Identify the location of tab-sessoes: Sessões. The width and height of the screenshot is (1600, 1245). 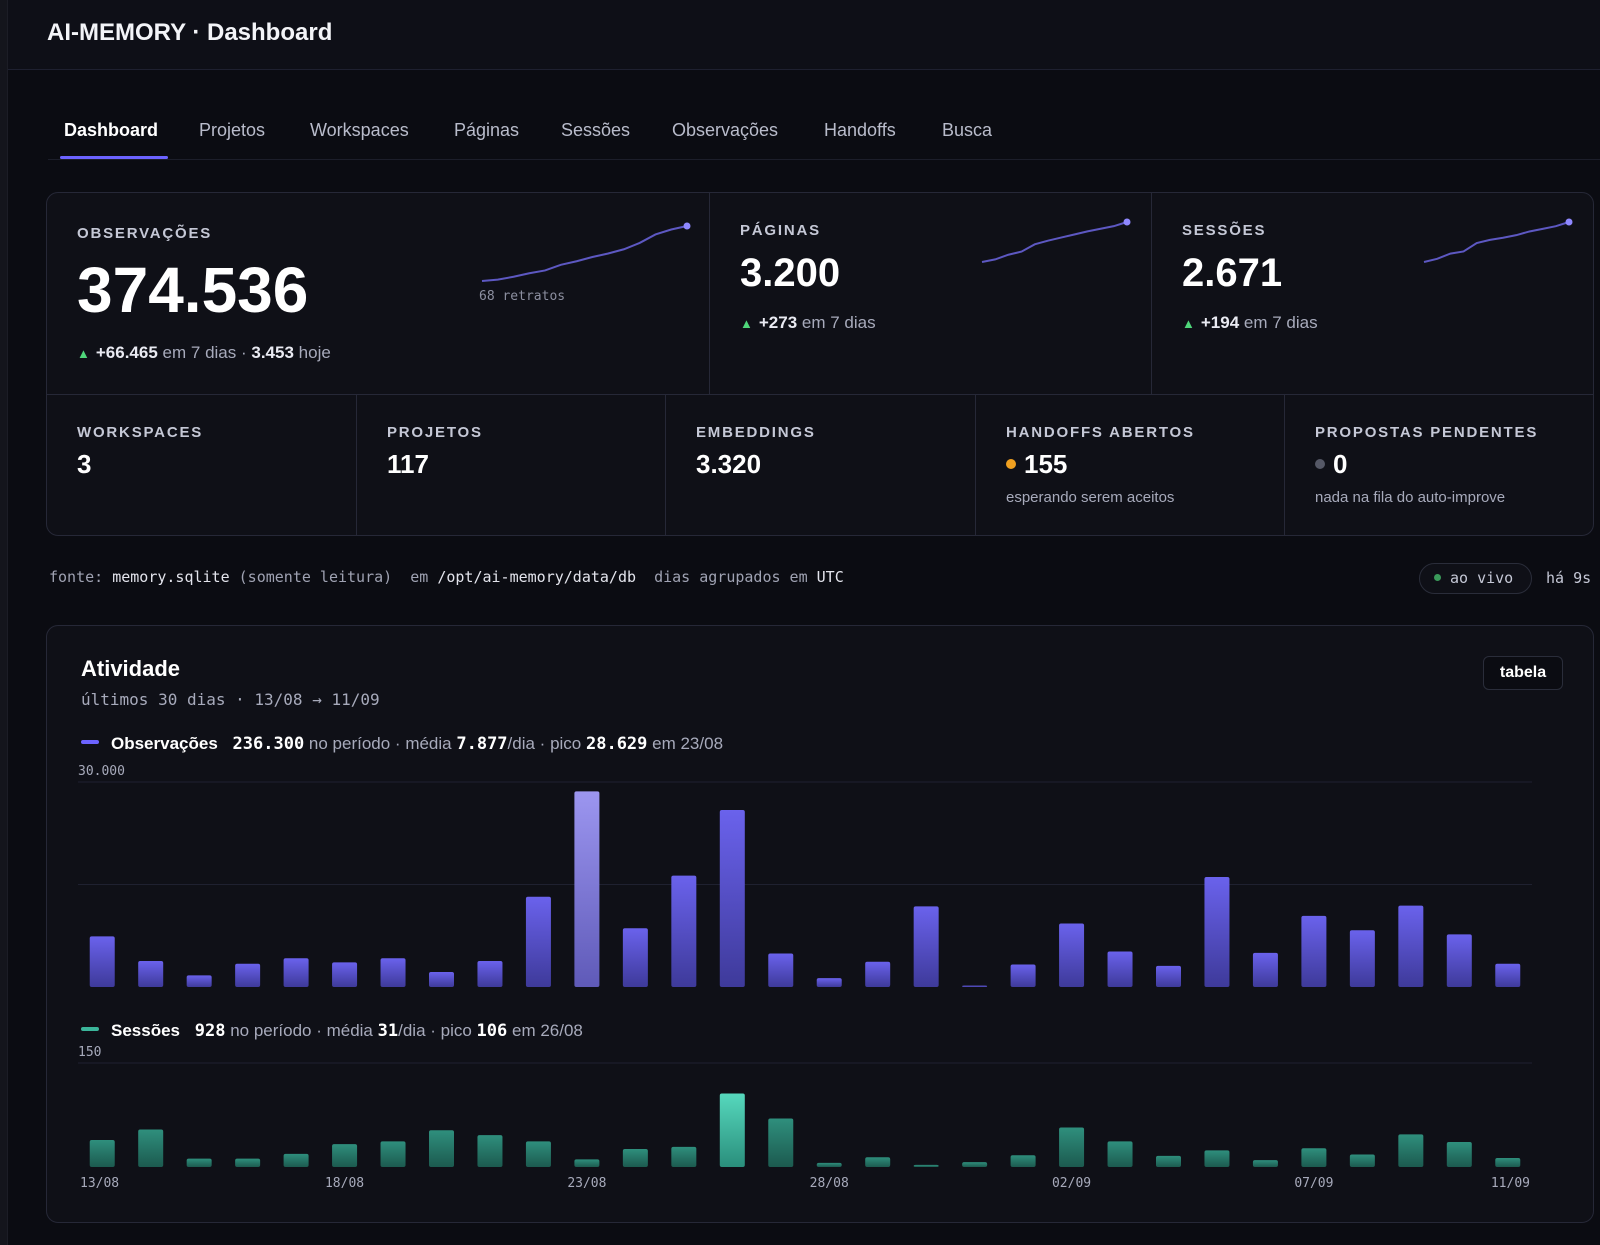
(596, 130).